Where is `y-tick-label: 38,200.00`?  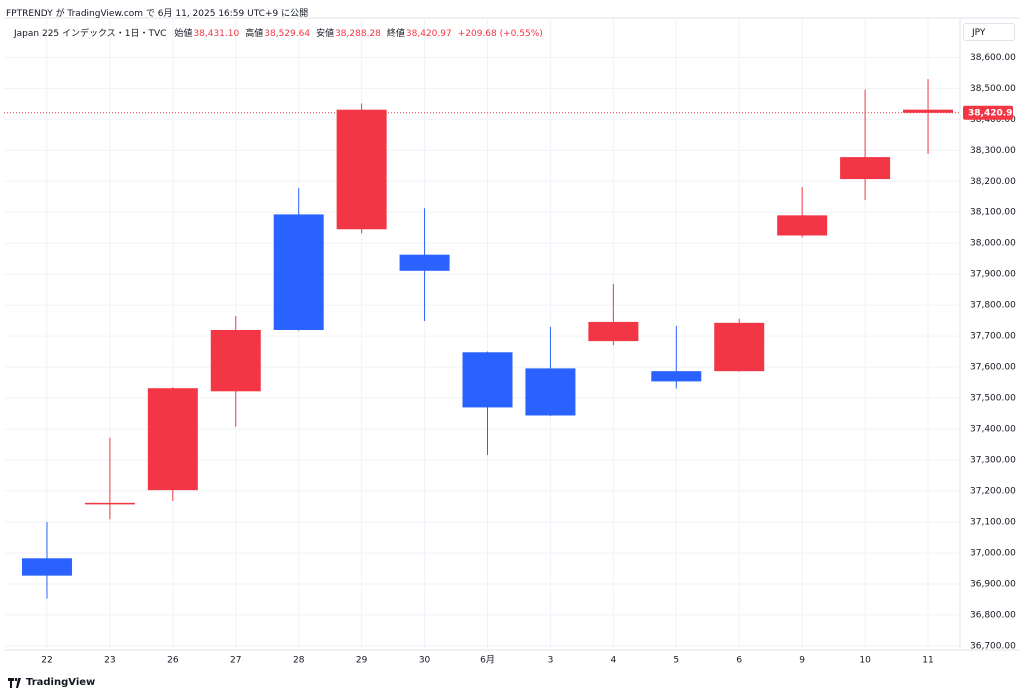 y-tick-label: 38,200.00 is located at coordinates (993, 182).